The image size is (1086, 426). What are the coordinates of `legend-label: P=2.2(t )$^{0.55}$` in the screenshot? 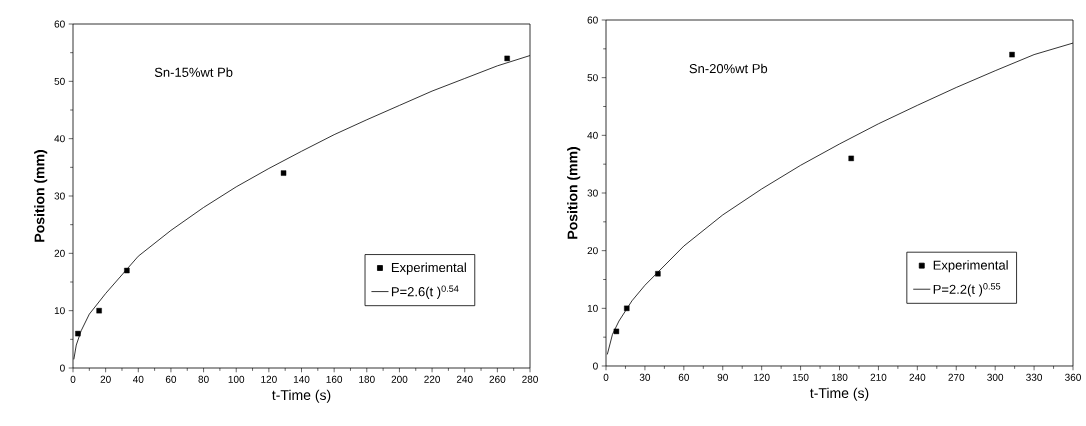 It's located at (967, 290).